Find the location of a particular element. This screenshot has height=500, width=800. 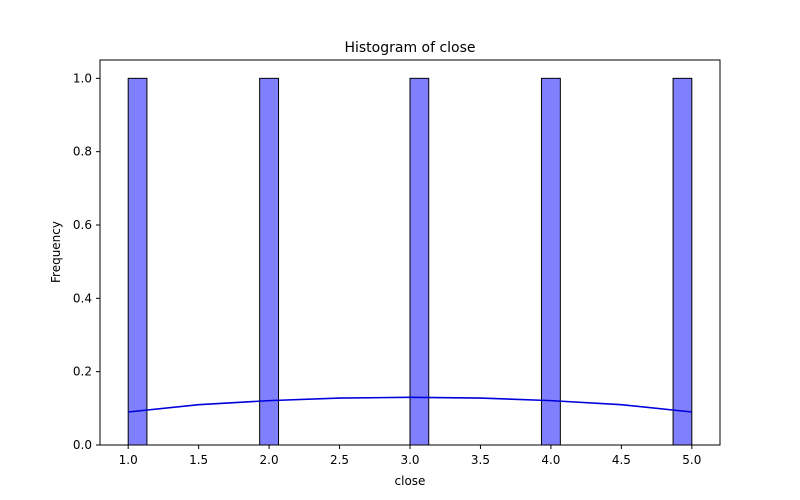

x-tick-label: 1.5 is located at coordinates (198, 460).